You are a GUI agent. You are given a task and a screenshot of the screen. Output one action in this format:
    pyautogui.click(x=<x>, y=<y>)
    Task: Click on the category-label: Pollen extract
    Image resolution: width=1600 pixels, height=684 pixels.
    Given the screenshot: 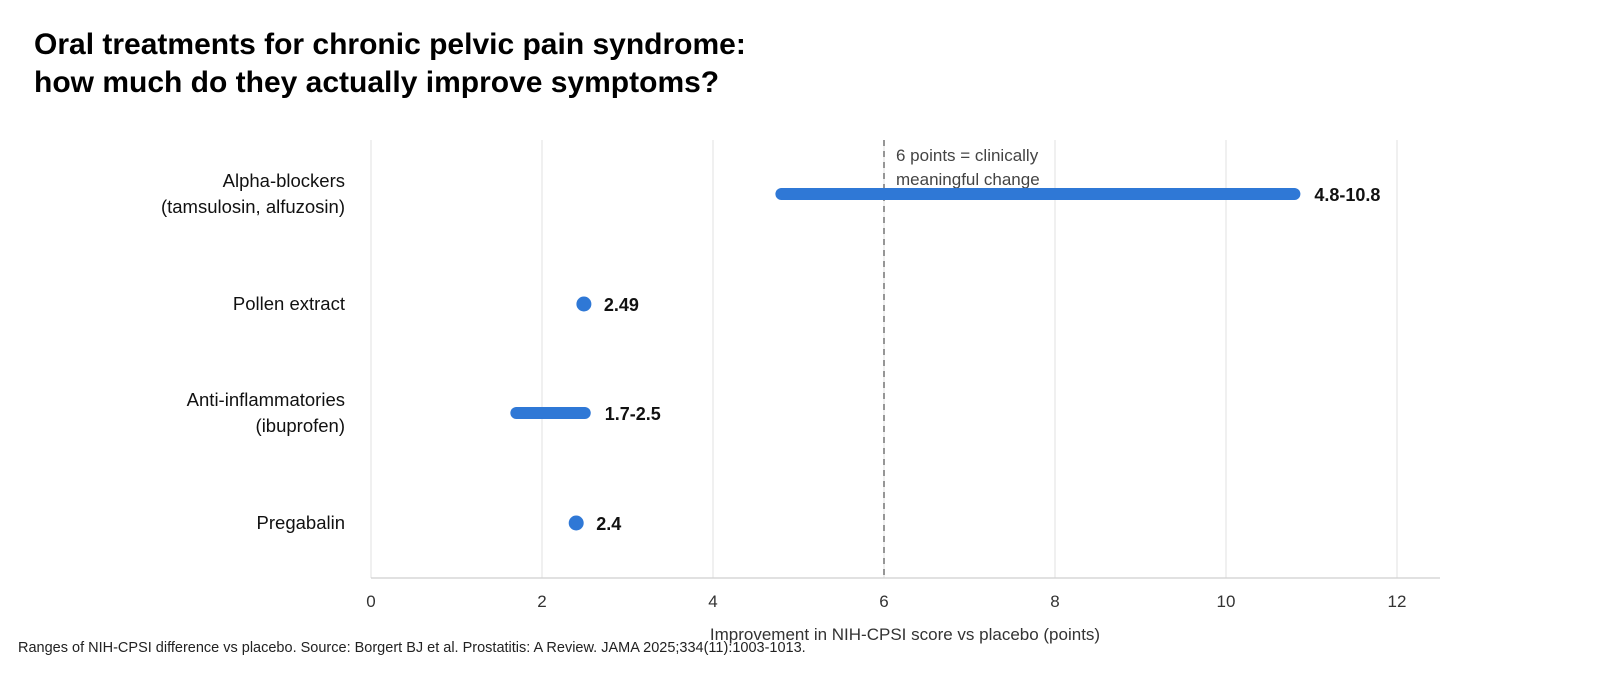 What is the action you would take?
    pyautogui.click(x=289, y=303)
    